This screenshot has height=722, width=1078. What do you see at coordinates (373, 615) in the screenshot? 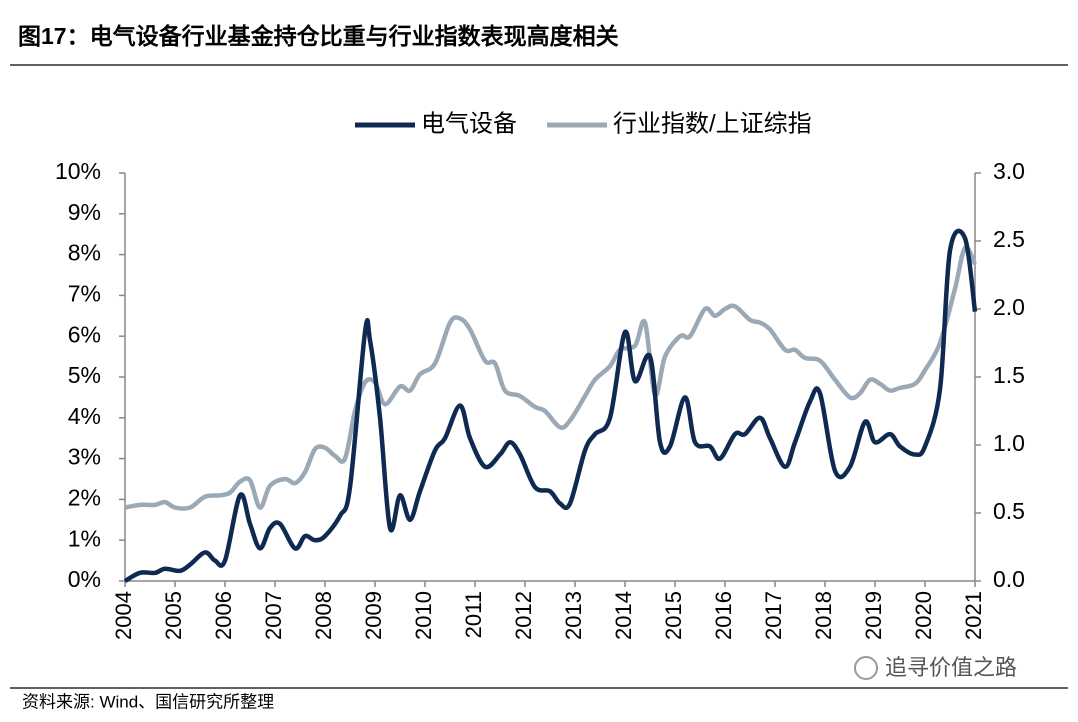
I see `x-tick-label: 2009` at bounding box center [373, 615].